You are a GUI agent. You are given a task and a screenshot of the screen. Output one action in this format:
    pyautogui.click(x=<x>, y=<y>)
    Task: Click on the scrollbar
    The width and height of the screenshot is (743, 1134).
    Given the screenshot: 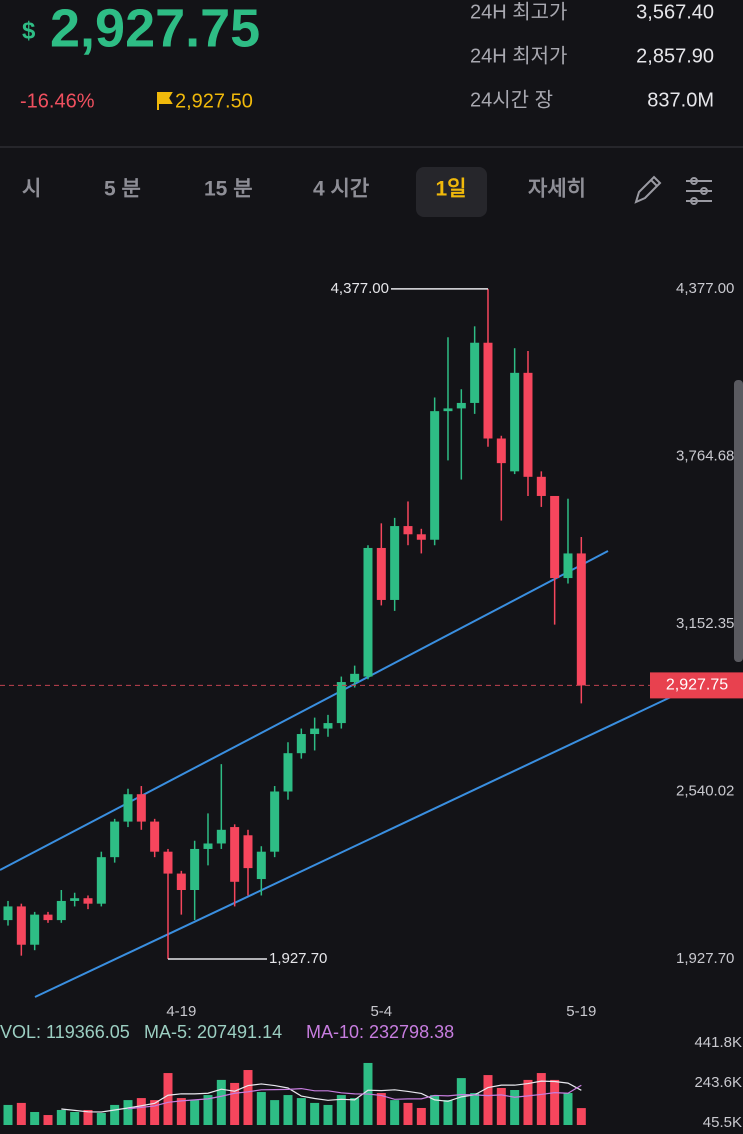 What is the action you would take?
    pyautogui.click(x=738, y=521)
    